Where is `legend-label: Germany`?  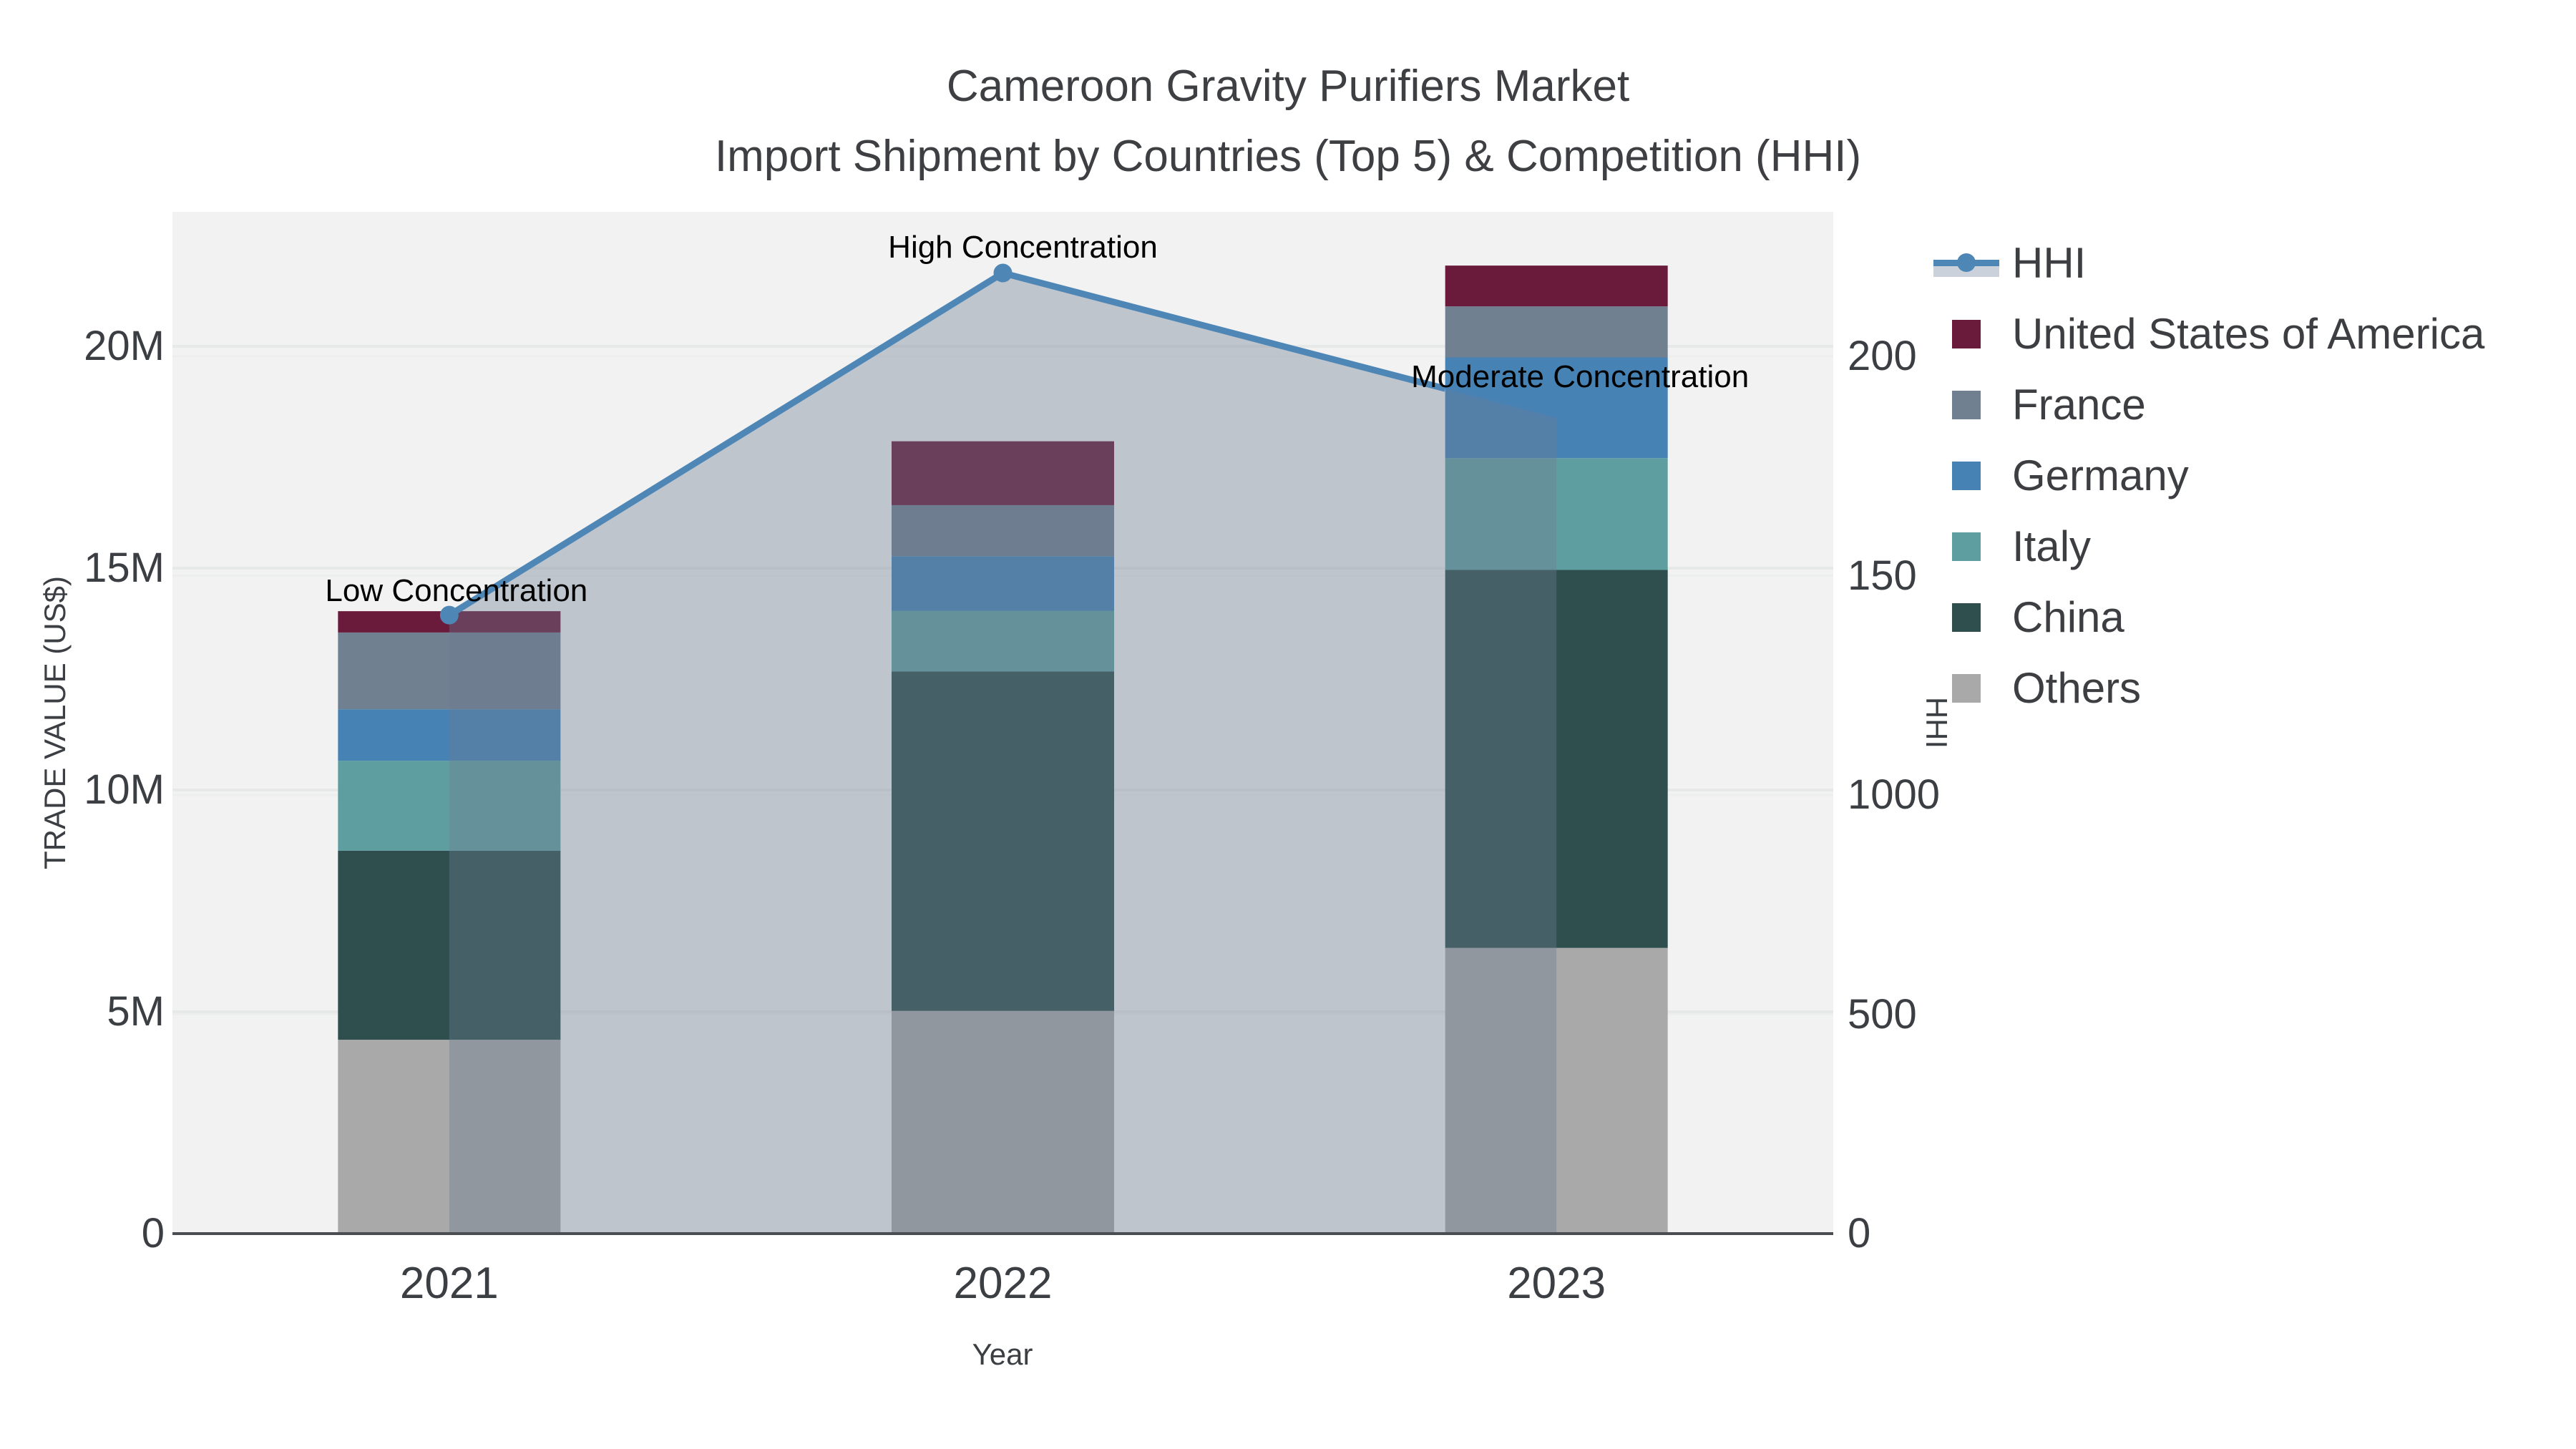 legend-label: Germany is located at coordinates (2100, 475).